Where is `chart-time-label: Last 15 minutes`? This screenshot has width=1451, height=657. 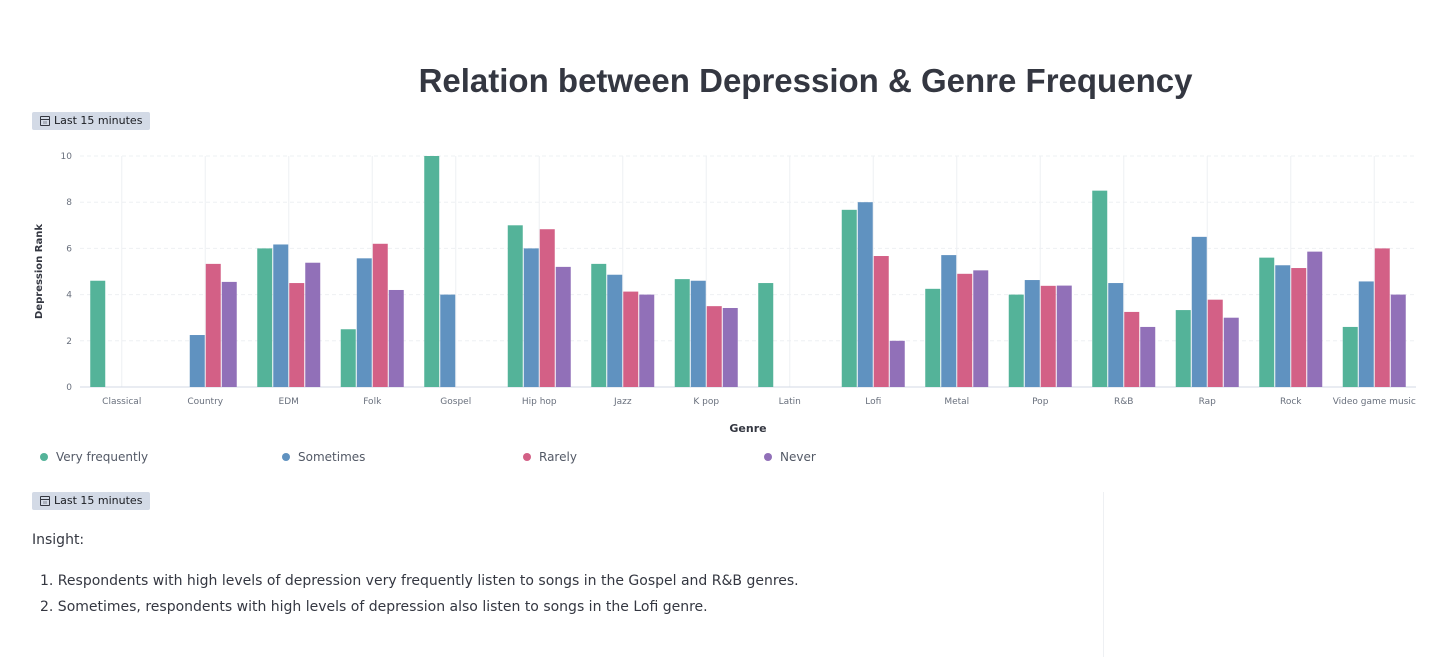 chart-time-label: Last 15 minutes is located at coordinates (98, 120).